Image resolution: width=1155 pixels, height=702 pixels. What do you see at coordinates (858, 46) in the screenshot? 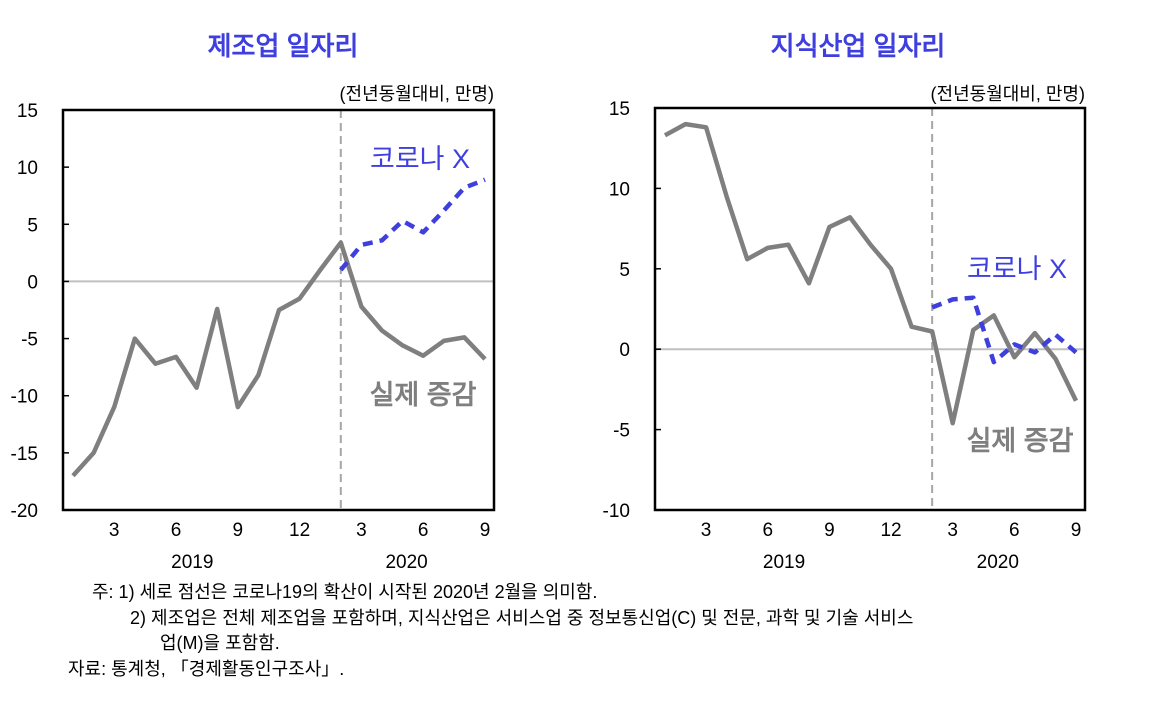
I see `chart-title: 지식산업 일자리` at bounding box center [858, 46].